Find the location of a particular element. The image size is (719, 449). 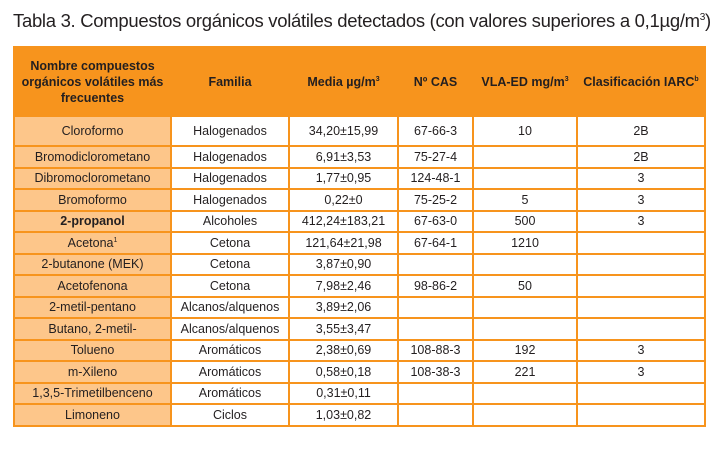

cell-vla: 50 is located at coordinates (525, 286).